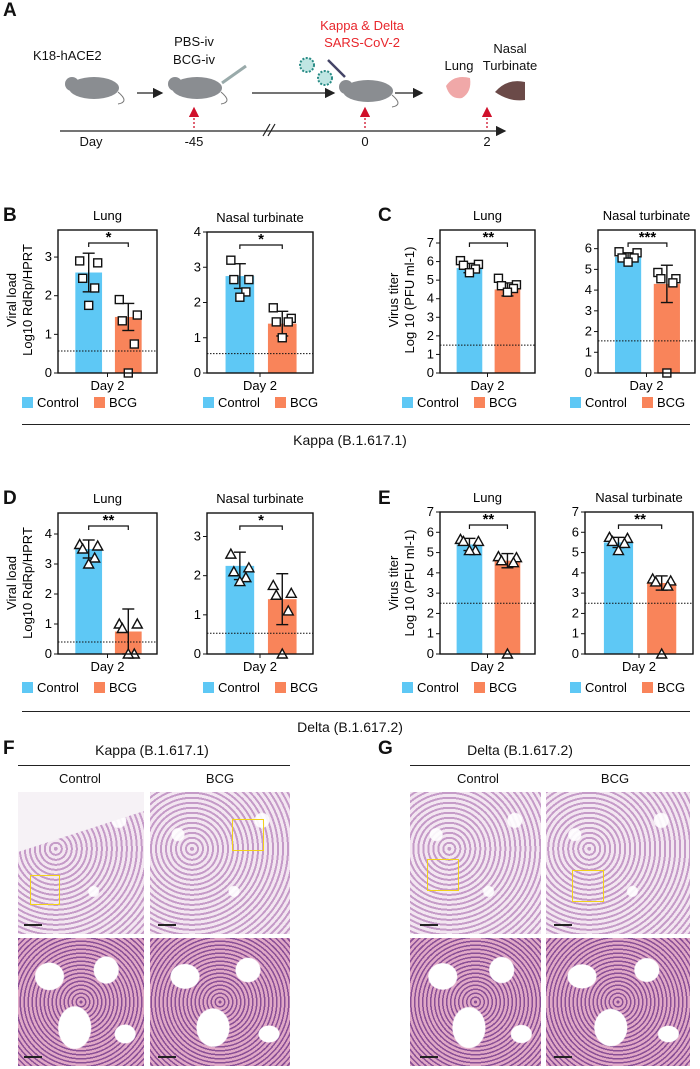  I want to click on chart-title: Nasal turbinate, so click(259, 217).